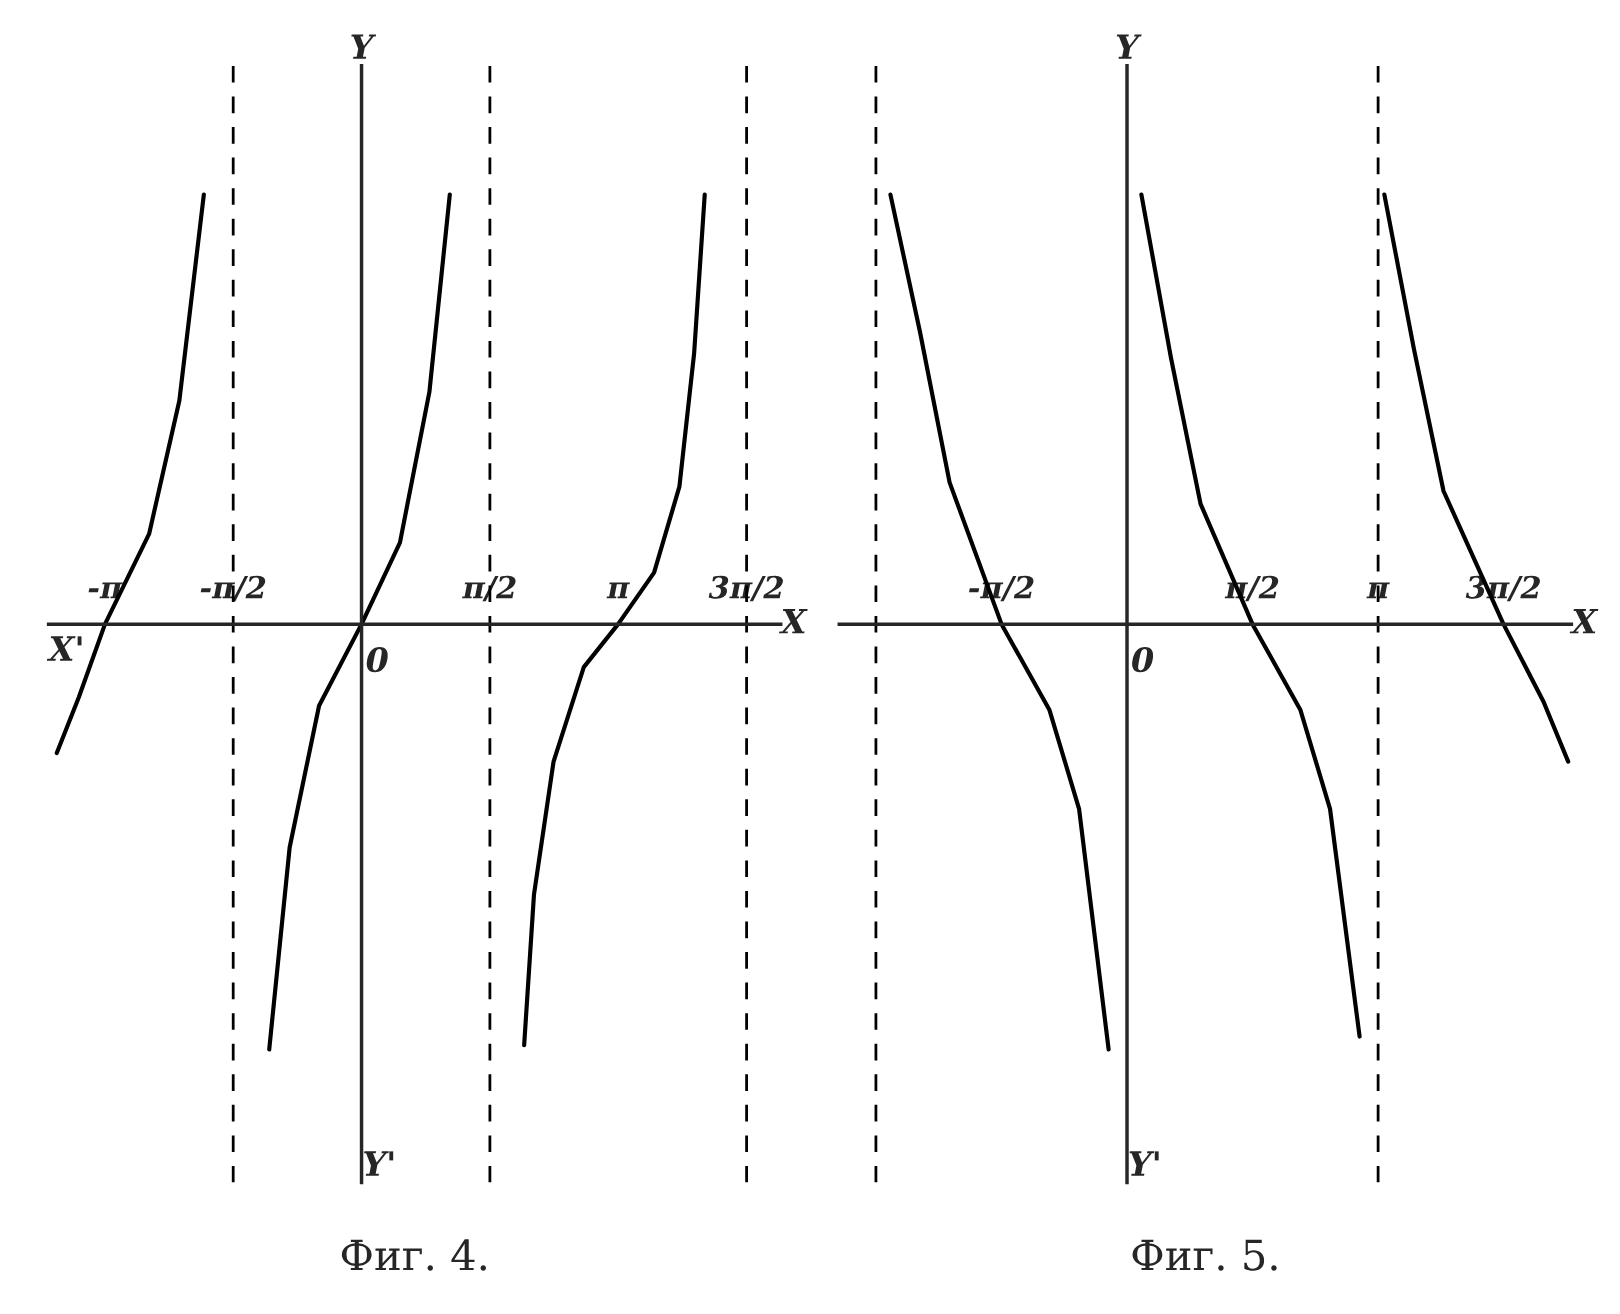  What do you see at coordinates (413, 1255) in the screenshot?
I see `text: Фиг. 4.` at bounding box center [413, 1255].